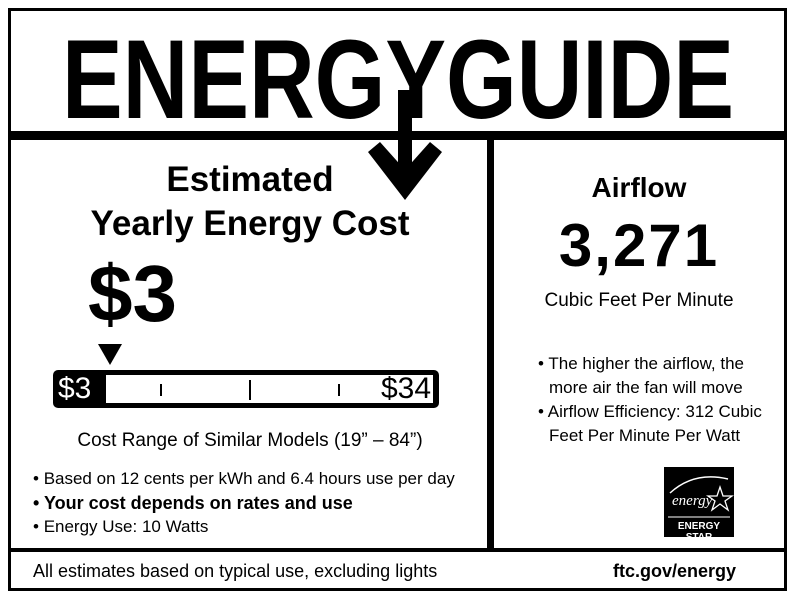  I want to click on note-text: Your cost depends on rates and use, so click(198, 503).